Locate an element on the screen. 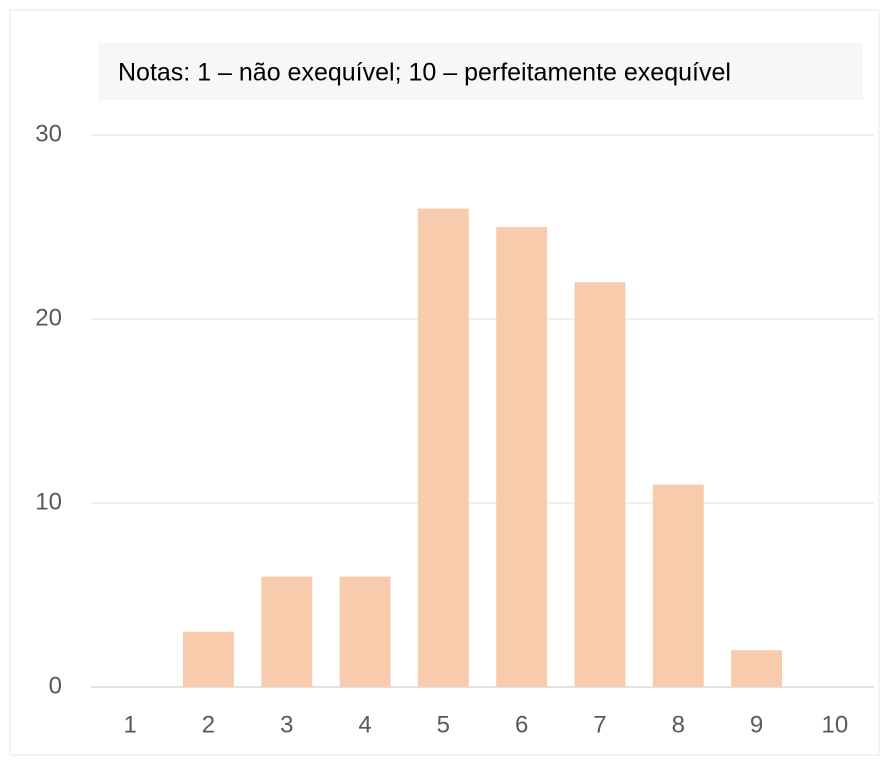 The width and height of the screenshot is (890, 760). x-tick-label: 7 is located at coordinates (599, 724).